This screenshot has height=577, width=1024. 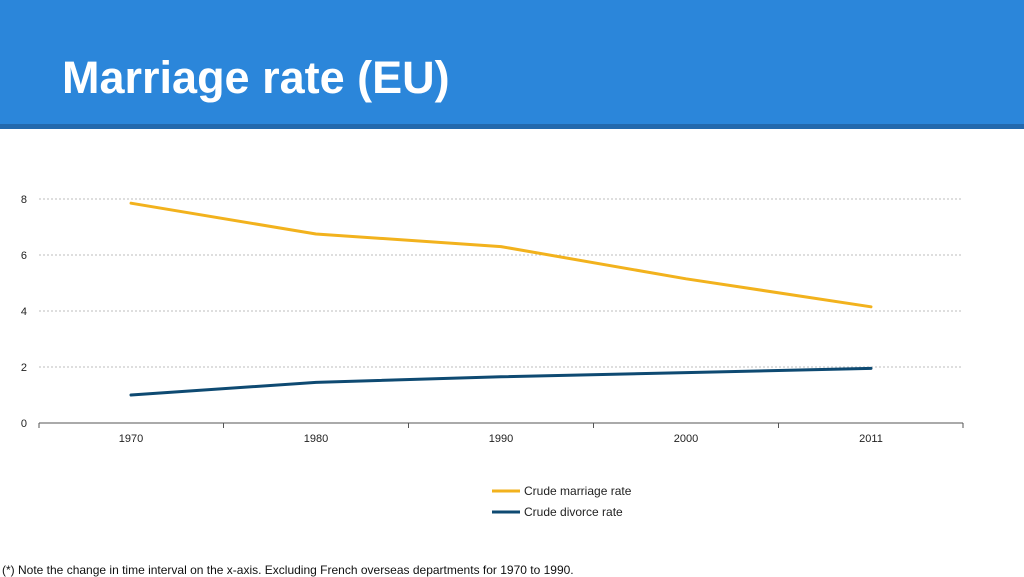 What do you see at coordinates (501, 255) in the screenshot?
I see `series-line-marriage` at bounding box center [501, 255].